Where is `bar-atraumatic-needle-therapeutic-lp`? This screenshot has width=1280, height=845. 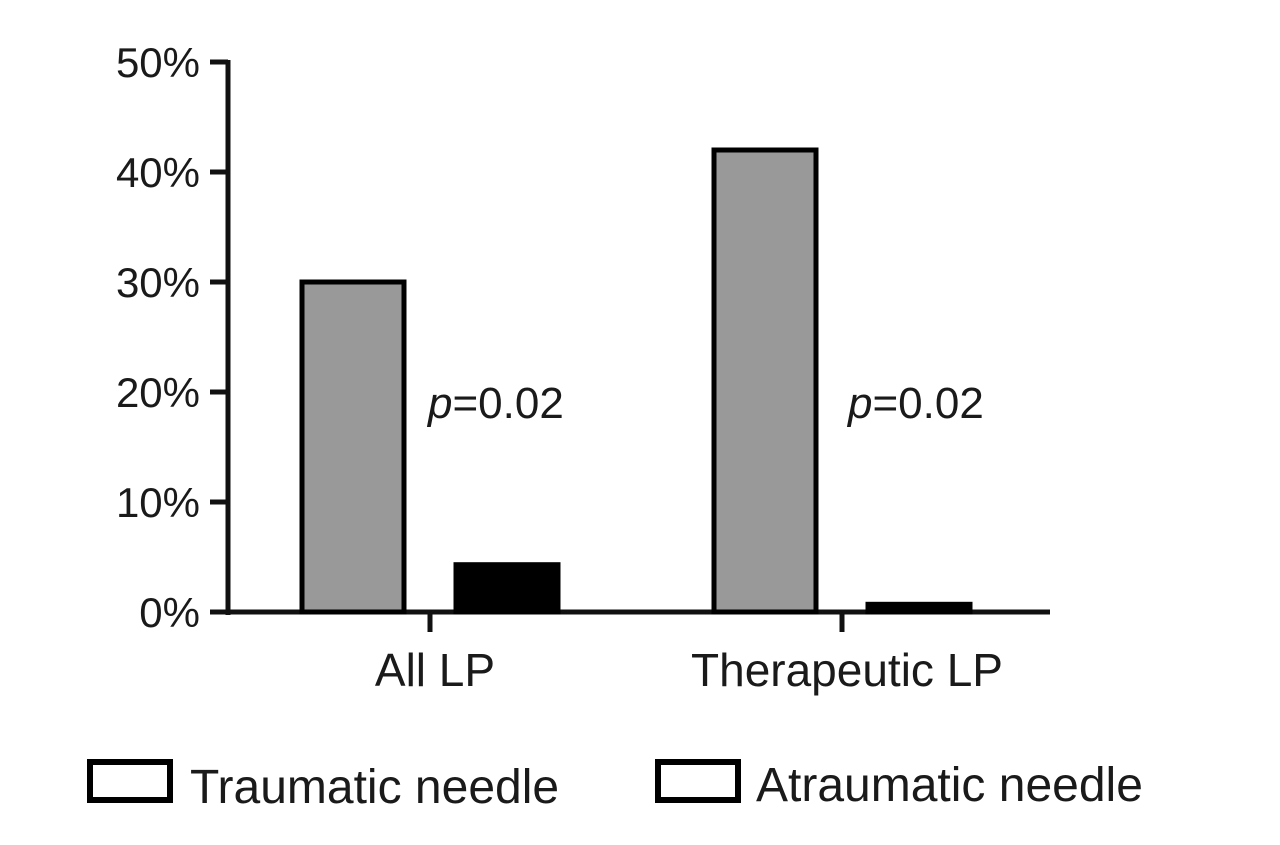
bar-atraumatic-needle-therapeutic-lp is located at coordinates (919, 608).